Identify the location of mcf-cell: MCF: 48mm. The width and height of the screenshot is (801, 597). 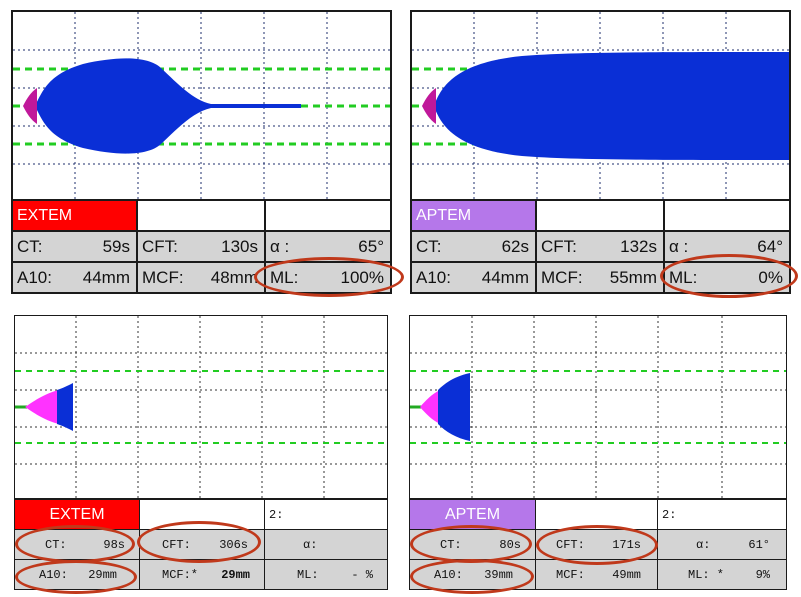
(202, 277).